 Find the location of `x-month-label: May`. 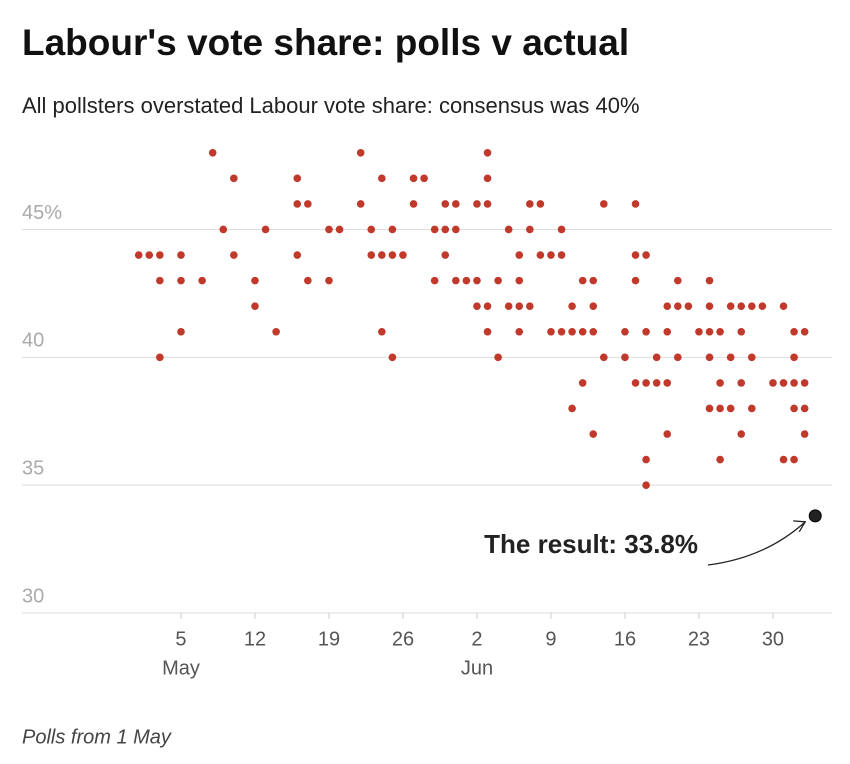

x-month-label: May is located at coordinates (181, 668).